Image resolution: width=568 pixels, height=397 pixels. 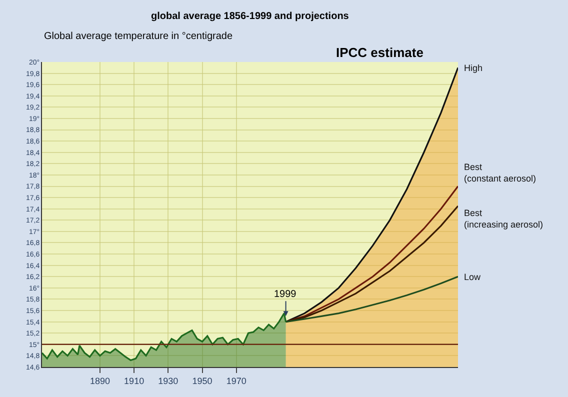 What do you see at coordinates (473, 68) in the screenshot?
I see `series-label: High` at bounding box center [473, 68].